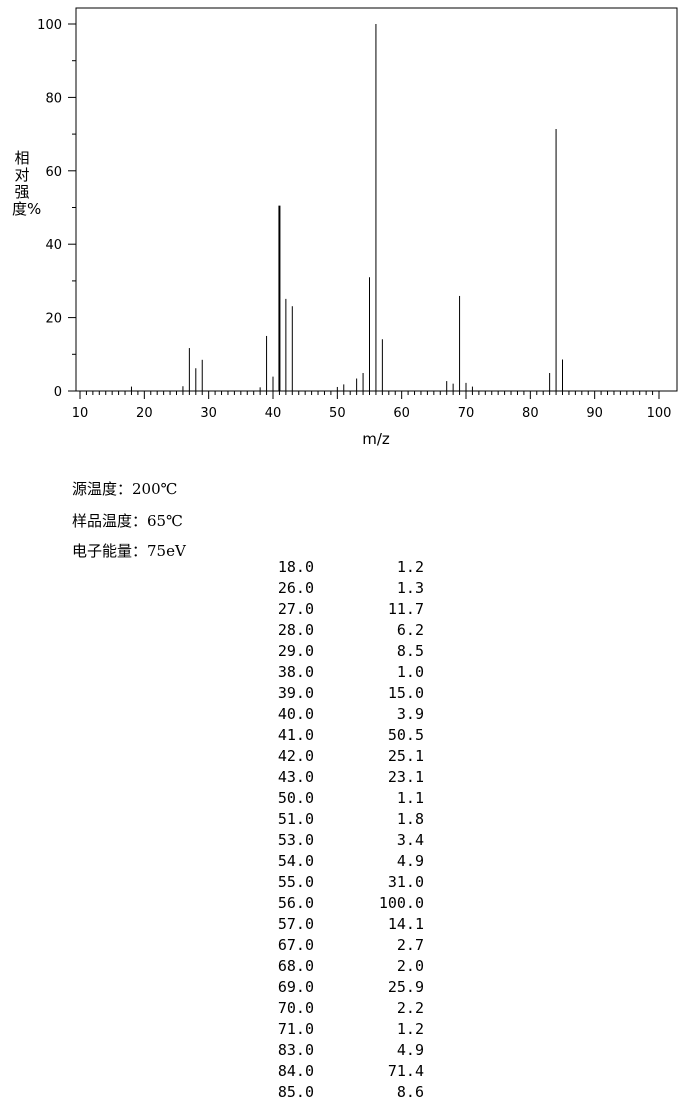 The image size is (680, 1106). Describe the element at coordinates (295, 1092) in the screenshot. I see `peak-mz: 85.0` at that location.